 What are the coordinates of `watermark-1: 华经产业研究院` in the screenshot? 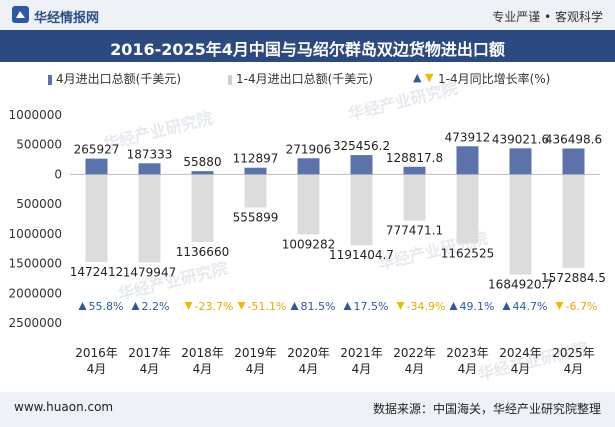 It's located at (402, 101).